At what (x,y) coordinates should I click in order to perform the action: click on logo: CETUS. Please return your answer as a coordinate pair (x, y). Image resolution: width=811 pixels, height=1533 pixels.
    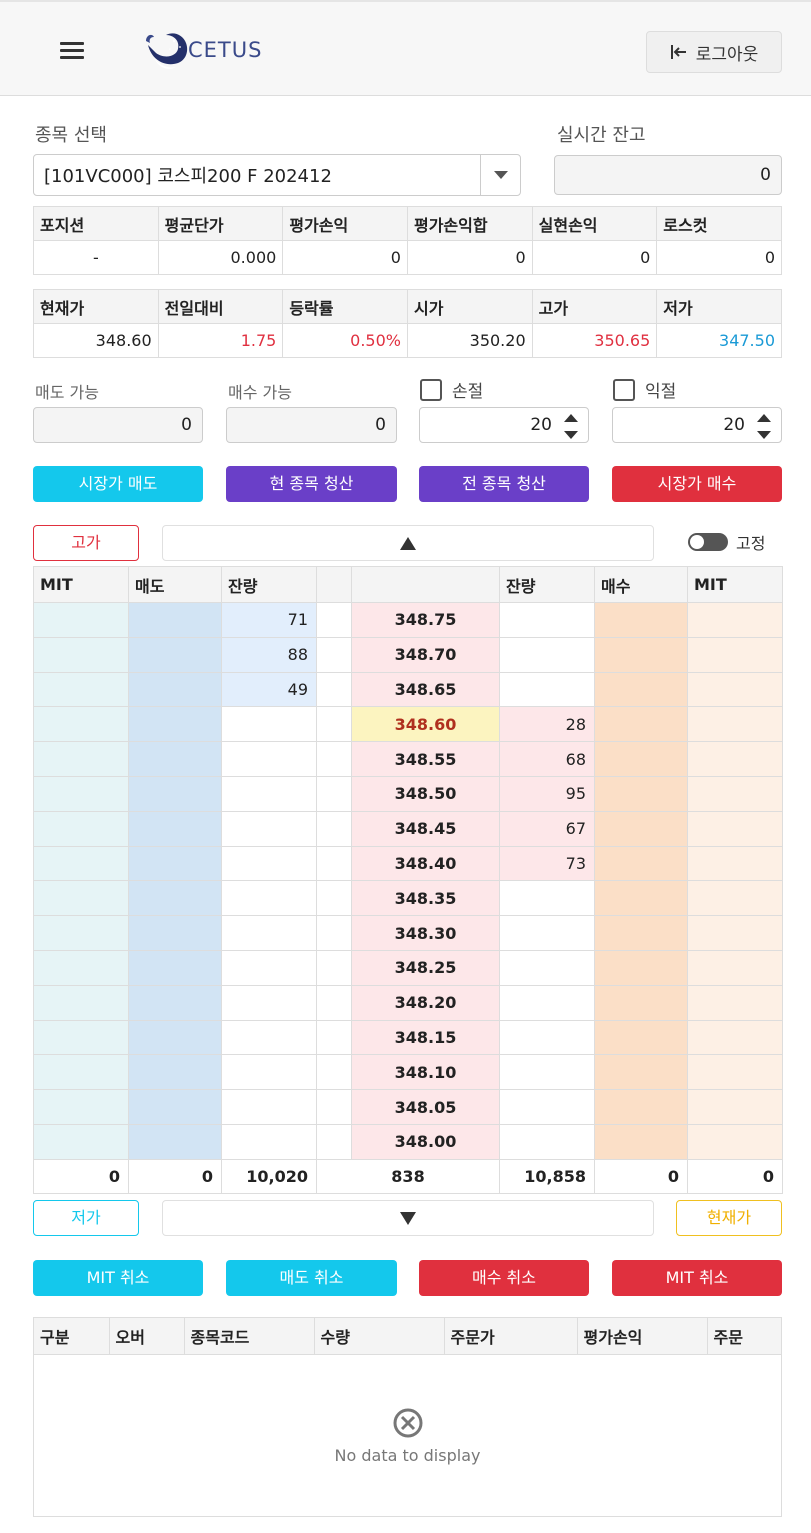
    Looking at the image, I should click on (201, 50).